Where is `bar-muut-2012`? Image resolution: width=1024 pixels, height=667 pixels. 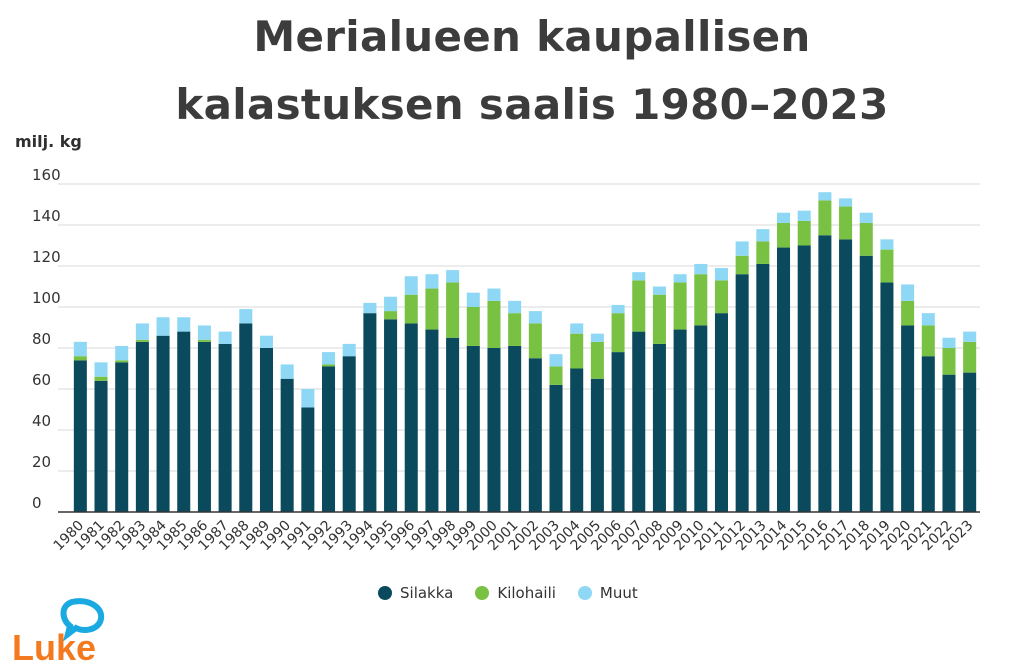
bar-muut-2012 is located at coordinates (742, 248).